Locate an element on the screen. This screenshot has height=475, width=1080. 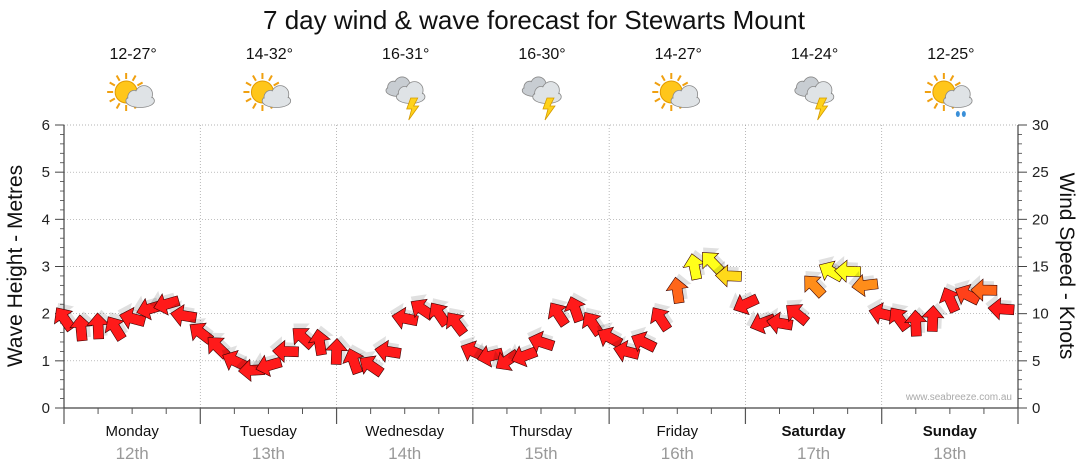
date-label: 16th is located at coordinates (677, 453).